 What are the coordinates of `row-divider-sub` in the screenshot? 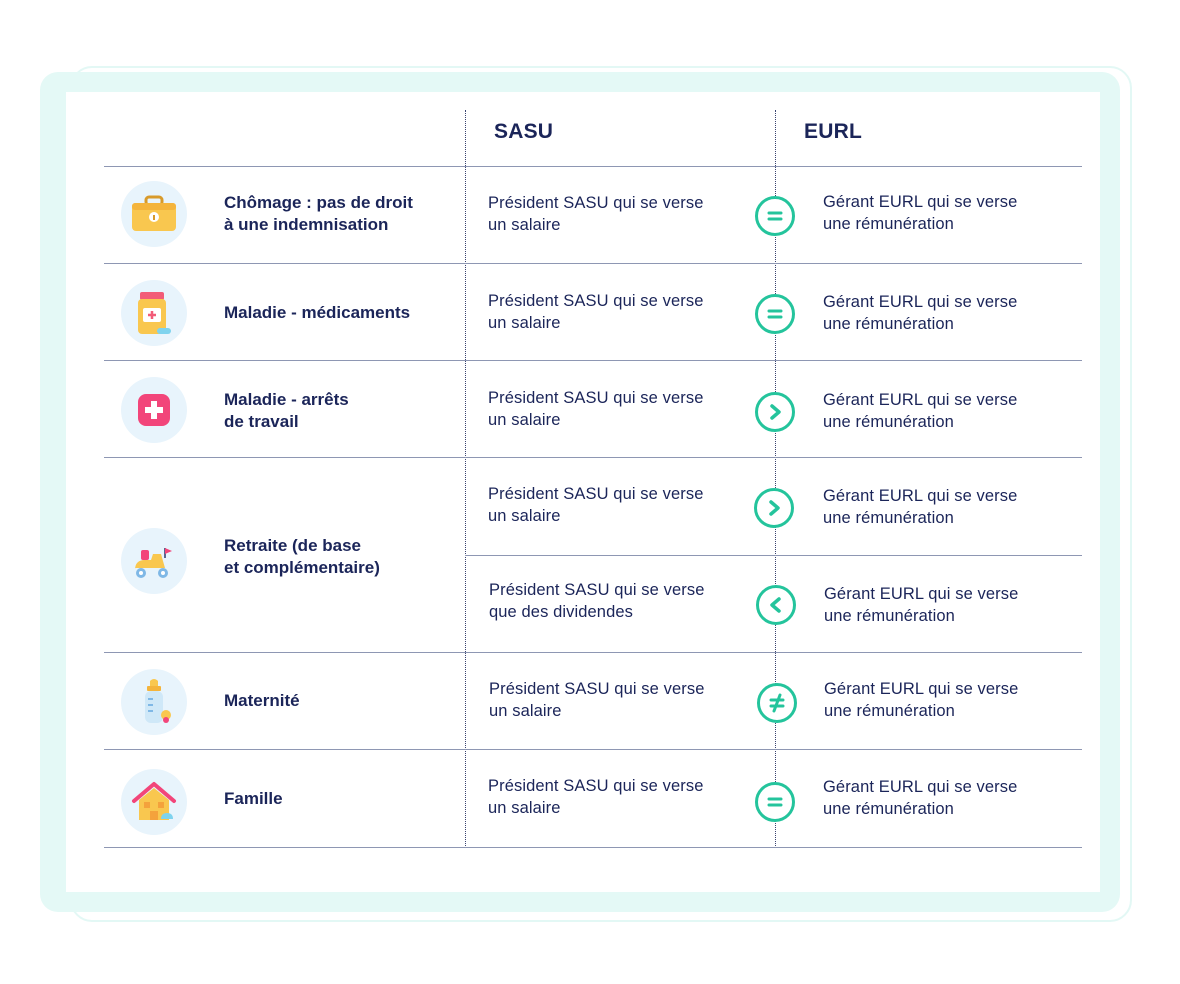 It's located at (773, 555).